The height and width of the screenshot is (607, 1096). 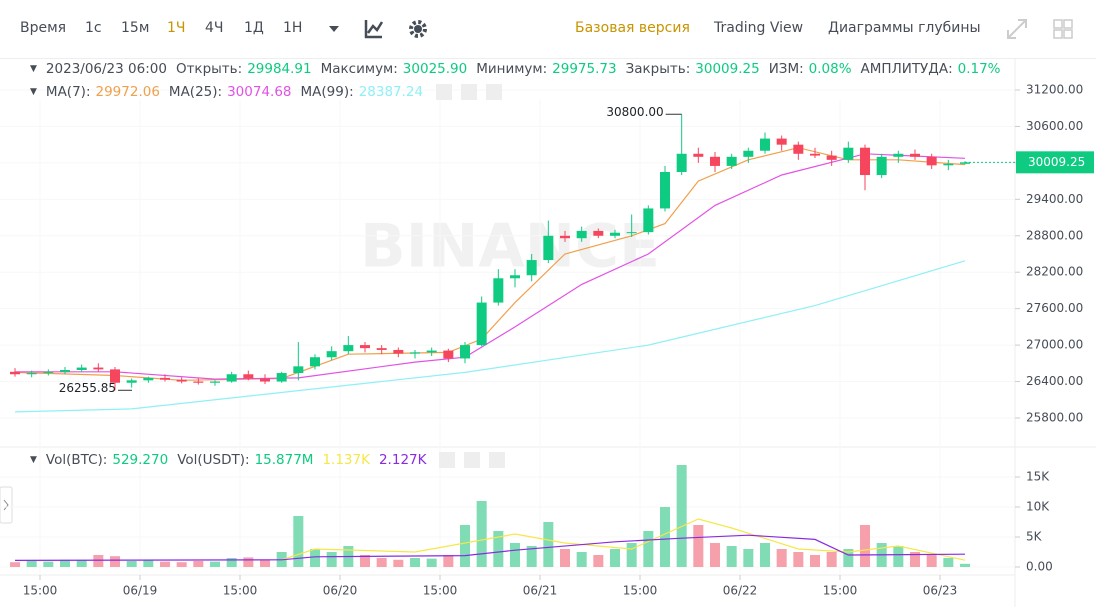 I want to click on legend-value: 28387.24, so click(x=391, y=92).